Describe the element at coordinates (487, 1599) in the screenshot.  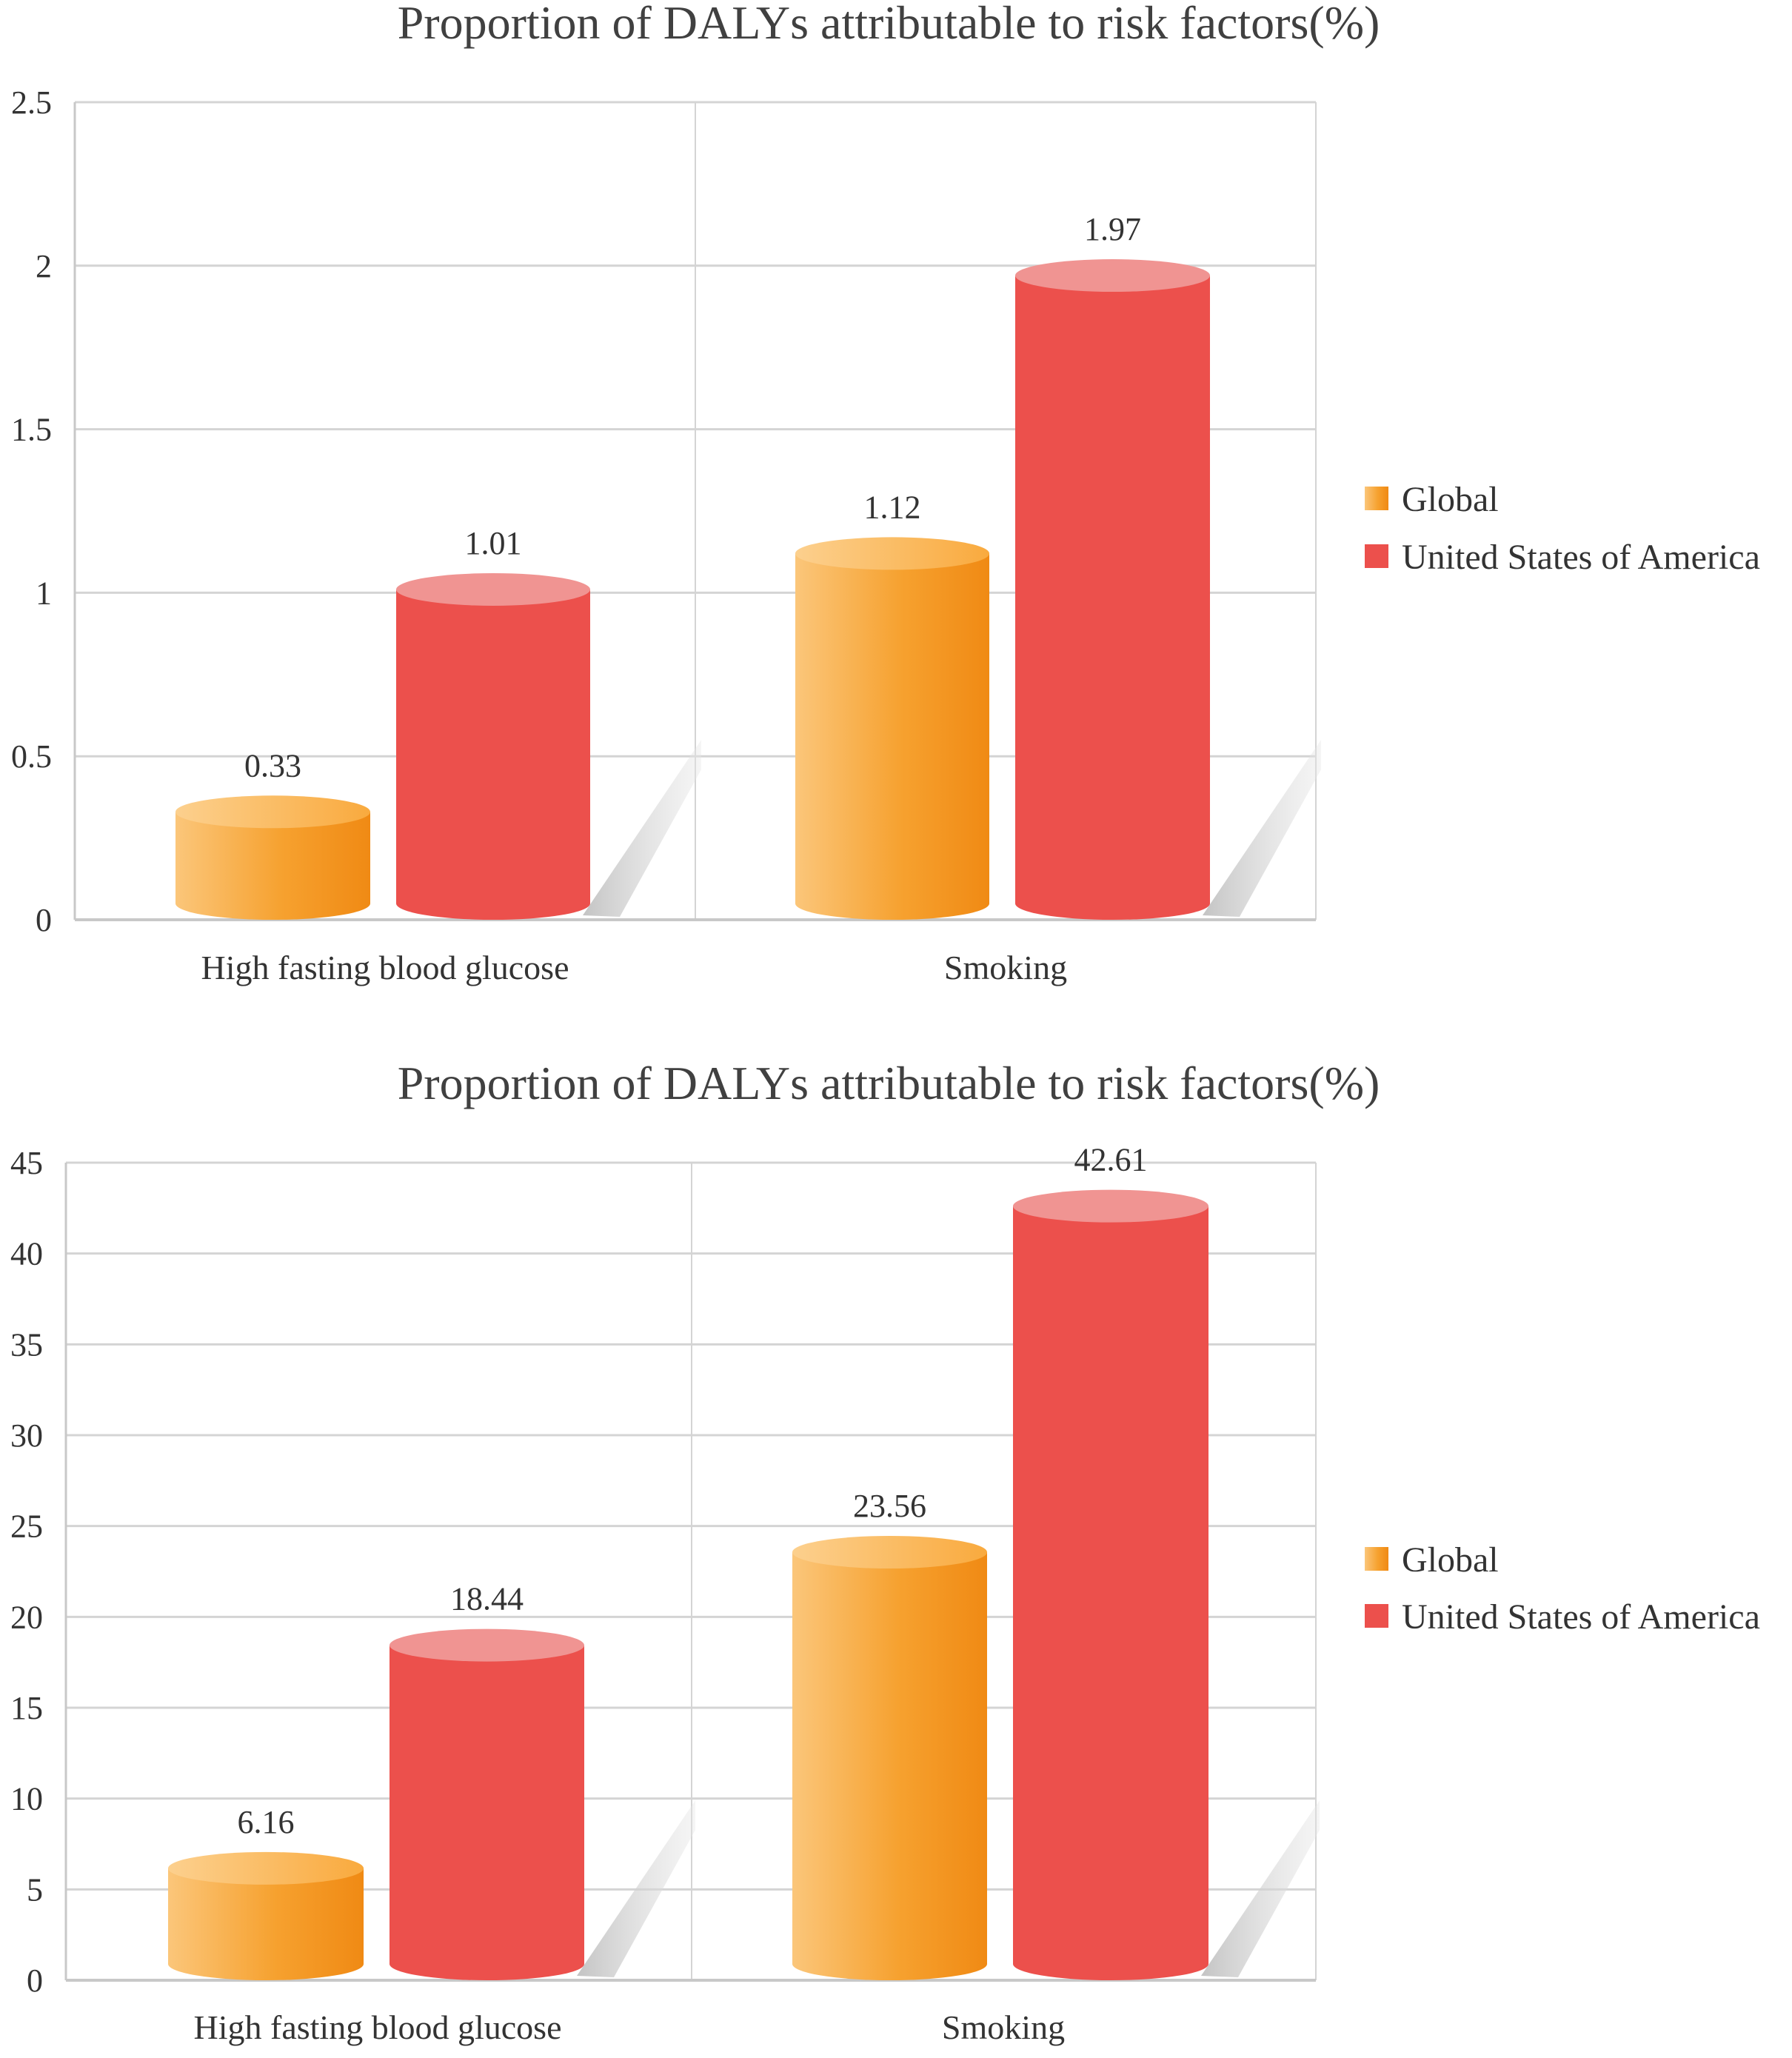
I see `data-label-united-states-of-america-high-fasting-blood-glucose: 18.44` at that location.